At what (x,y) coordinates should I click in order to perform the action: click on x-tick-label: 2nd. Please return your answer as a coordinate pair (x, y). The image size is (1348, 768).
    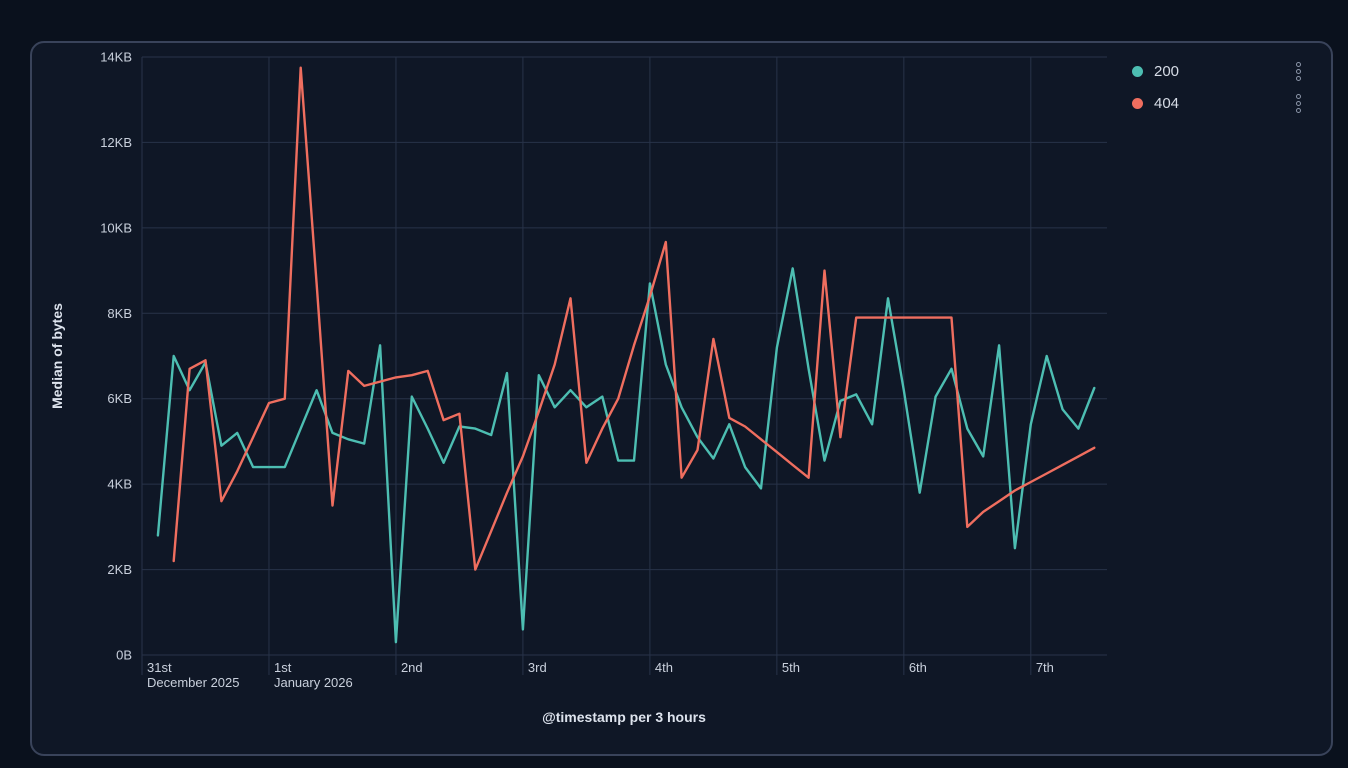
    Looking at the image, I should click on (412, 667).